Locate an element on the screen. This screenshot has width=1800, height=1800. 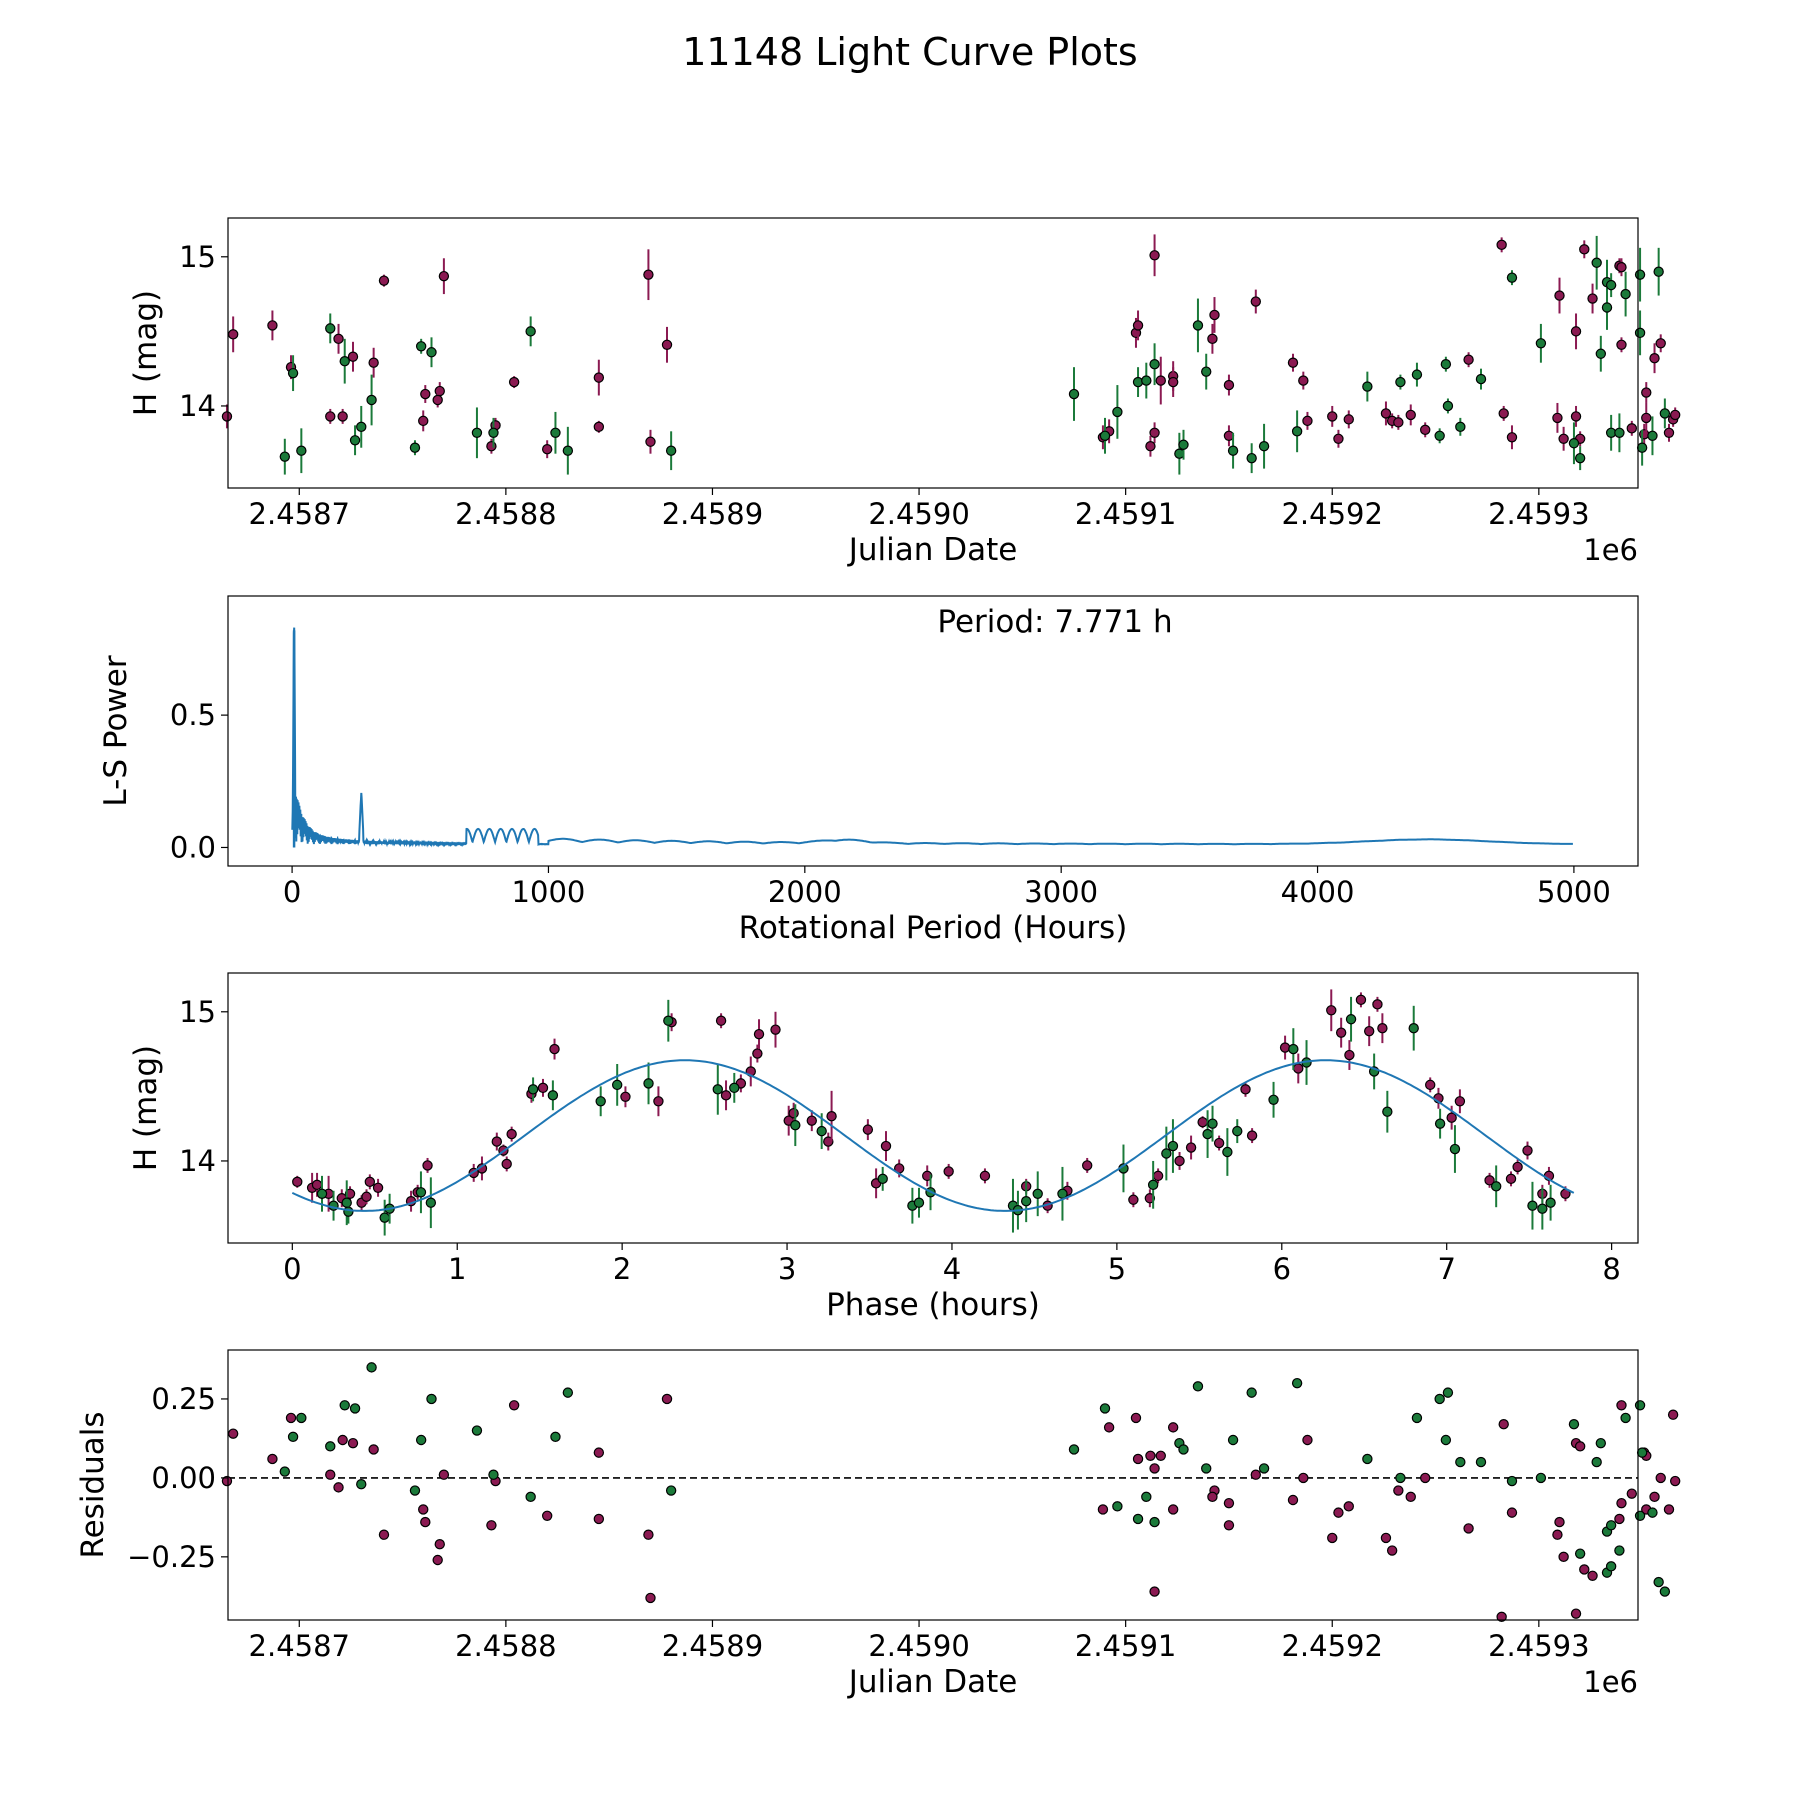
series-filter_a is located at coordinates (931, 1101).